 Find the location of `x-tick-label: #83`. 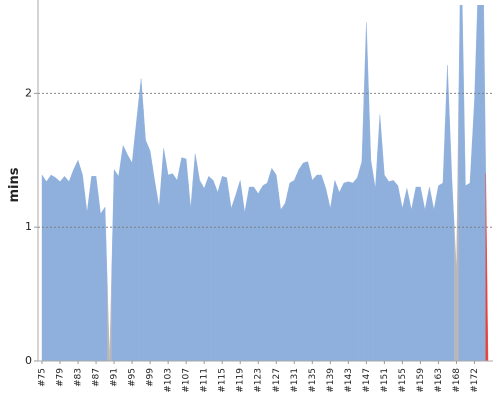

x-tick-label: #83 is located at coordinates (79, 377).